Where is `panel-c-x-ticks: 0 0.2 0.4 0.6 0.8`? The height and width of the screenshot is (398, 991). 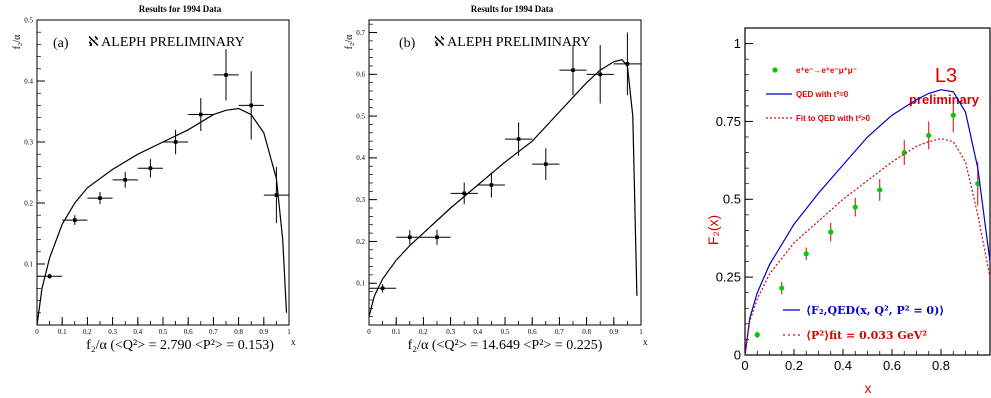 panel-c-x-ticks: 0 0.2 0.4 0.6 0.8 is located at coordinates (866, 361).